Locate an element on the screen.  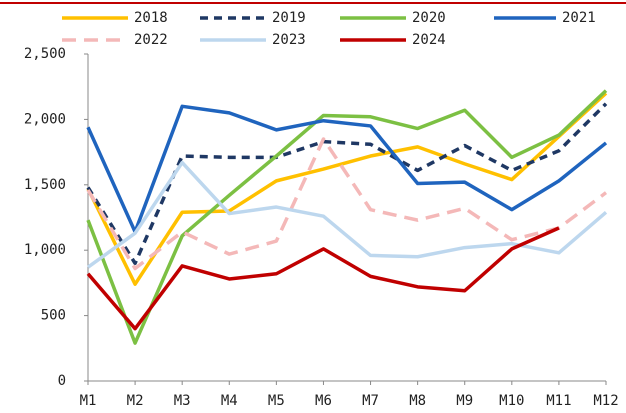
y-tick-label: 2,000 is located at coordinates (45, 119).